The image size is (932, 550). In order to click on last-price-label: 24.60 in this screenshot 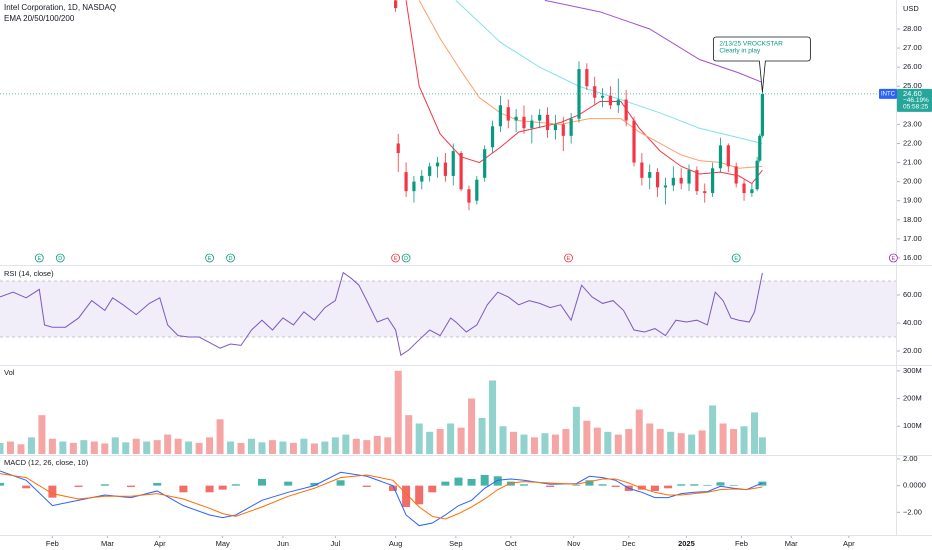, I will do `click(912, 93)`.